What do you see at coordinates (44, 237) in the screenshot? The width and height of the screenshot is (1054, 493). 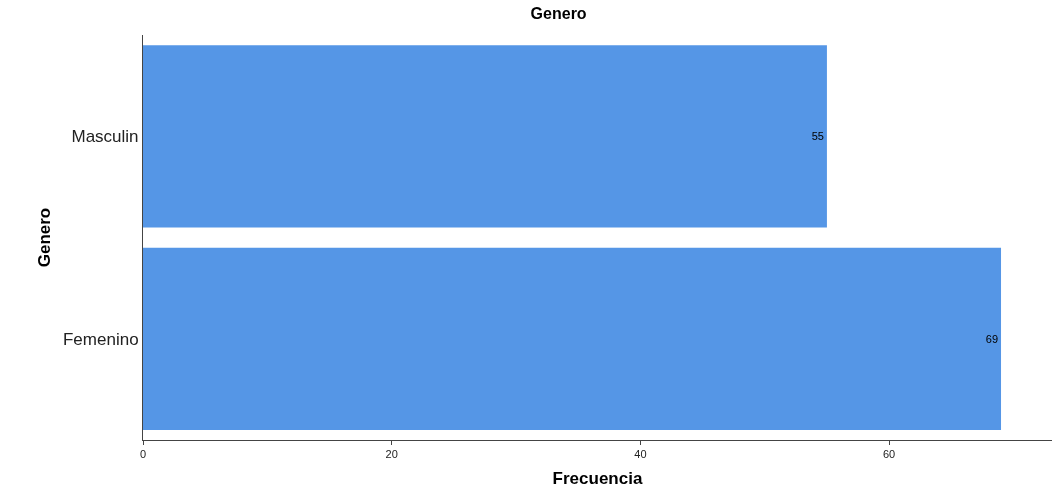 I see `y-axis-title: Genero` at bounding box center [44, 237].